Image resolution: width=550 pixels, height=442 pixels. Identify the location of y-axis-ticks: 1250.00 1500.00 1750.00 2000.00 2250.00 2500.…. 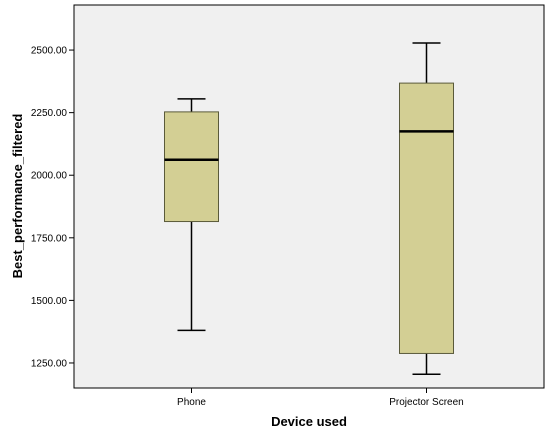
(52, 207).